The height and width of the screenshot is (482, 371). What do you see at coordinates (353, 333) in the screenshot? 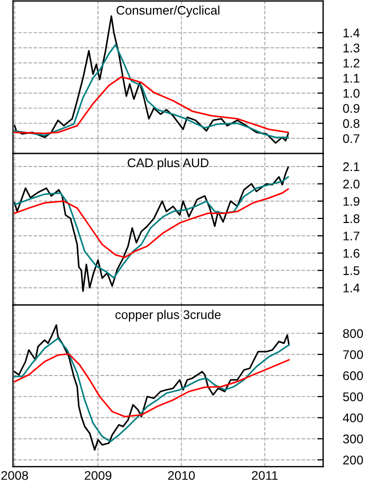
I see `y-tick-label: 800` at bounding box center [353, 333].